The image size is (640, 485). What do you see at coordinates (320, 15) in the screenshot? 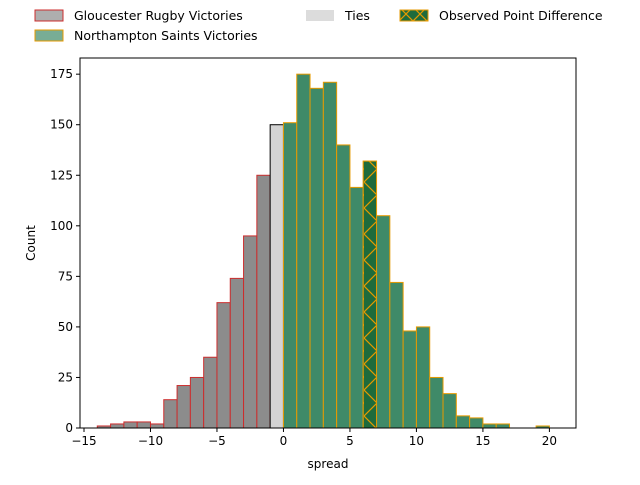
I see `legend-swatch-ties` at bounding box center [320, 15].